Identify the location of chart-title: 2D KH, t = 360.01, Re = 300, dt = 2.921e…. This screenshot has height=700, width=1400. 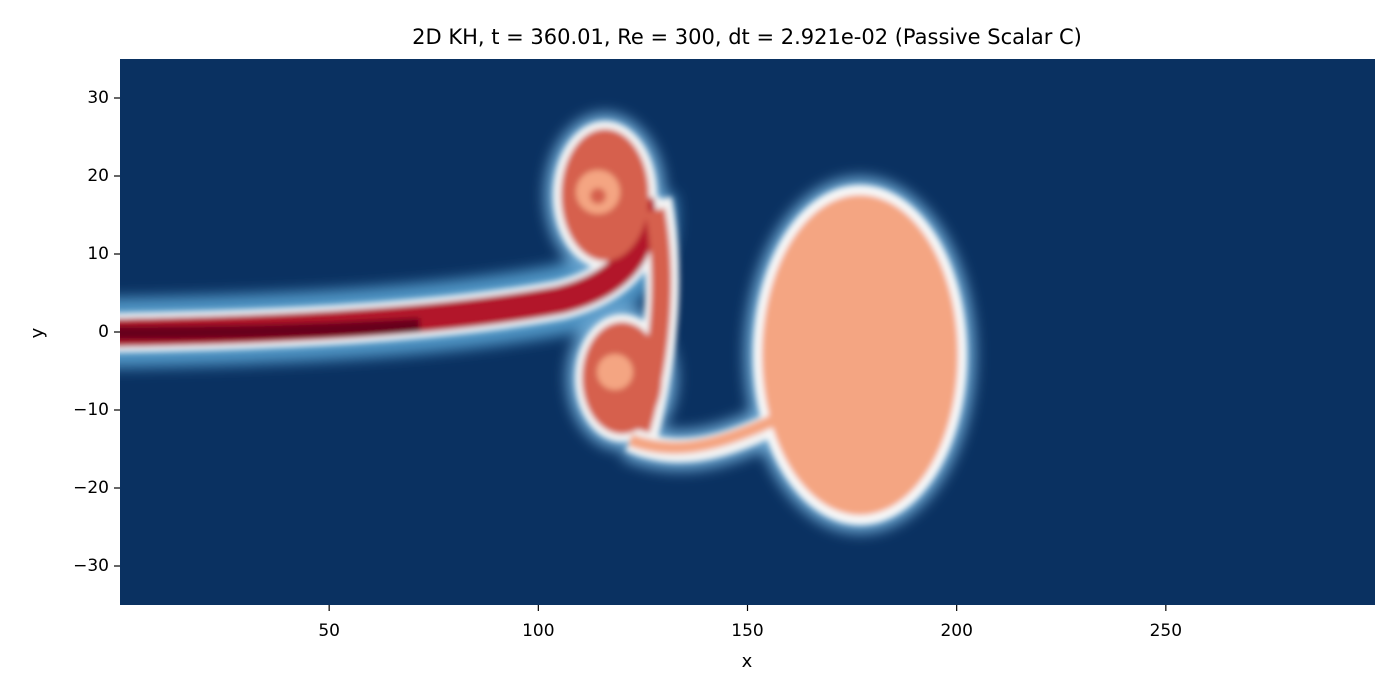
(747, 37).